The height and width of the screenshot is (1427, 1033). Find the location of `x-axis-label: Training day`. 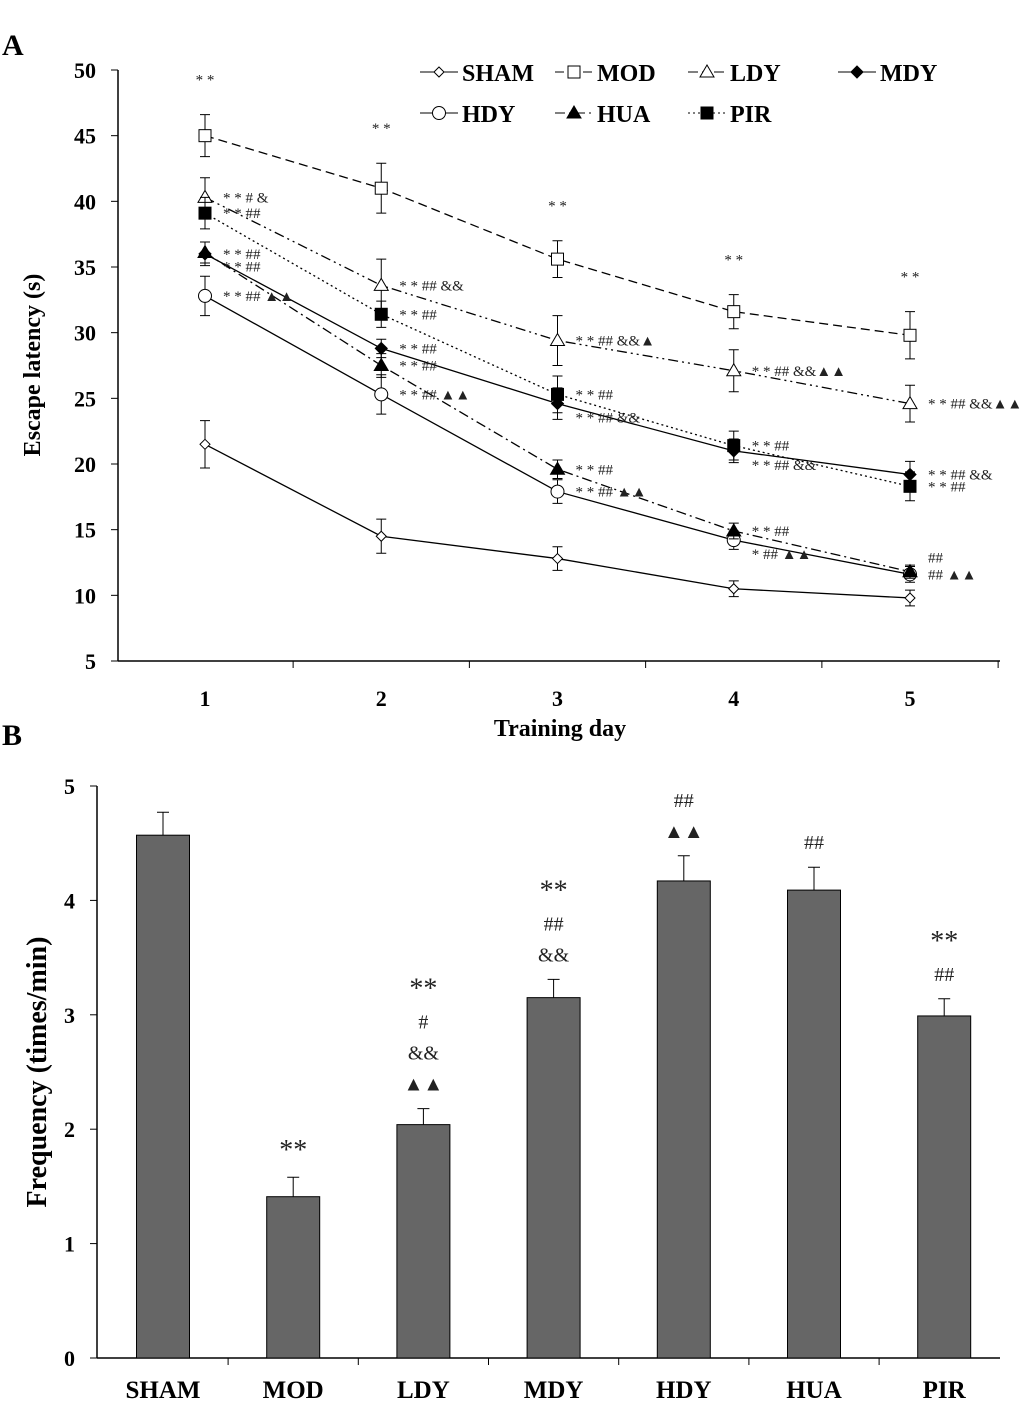

x-axis-label: Training day is located at coordinates (560, 729).